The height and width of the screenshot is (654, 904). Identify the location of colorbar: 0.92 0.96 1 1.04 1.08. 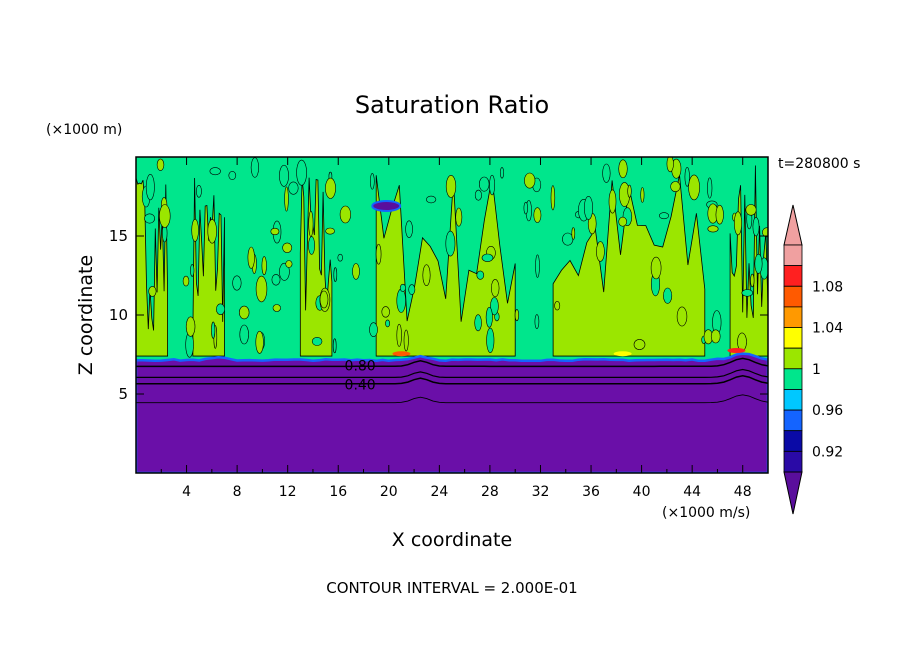
(813, 359).